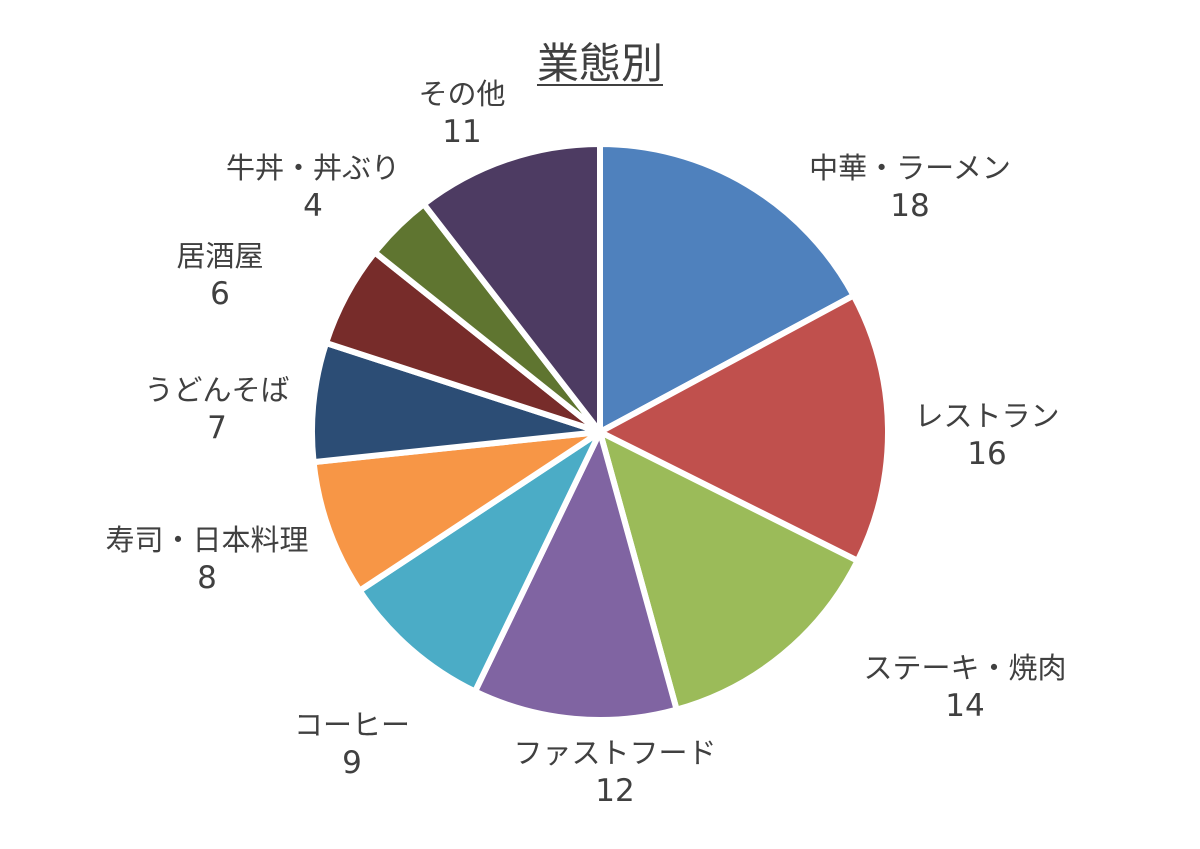 The width and height of the screenshot is (1200, 849). What do you see at coordinates (207, 578) in the screenshot?
I see `data-label-value: 8` at bounding box center [207, 578].